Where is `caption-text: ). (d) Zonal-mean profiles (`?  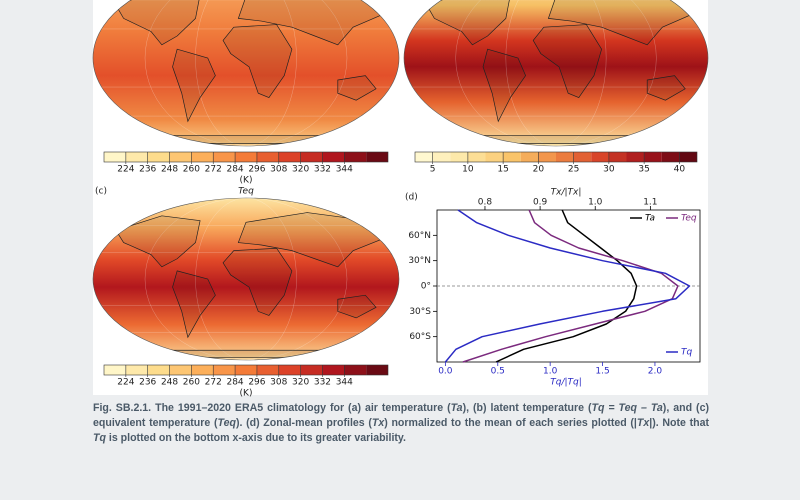 caption-text: ). (d) Zonal-mean profiles ( is located at coordinates (303, 423).